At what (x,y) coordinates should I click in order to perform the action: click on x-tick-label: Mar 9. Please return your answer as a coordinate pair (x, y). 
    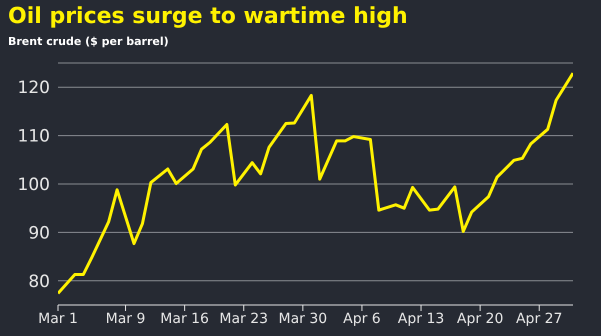
    Looking at the image, I should click on (126, 318).